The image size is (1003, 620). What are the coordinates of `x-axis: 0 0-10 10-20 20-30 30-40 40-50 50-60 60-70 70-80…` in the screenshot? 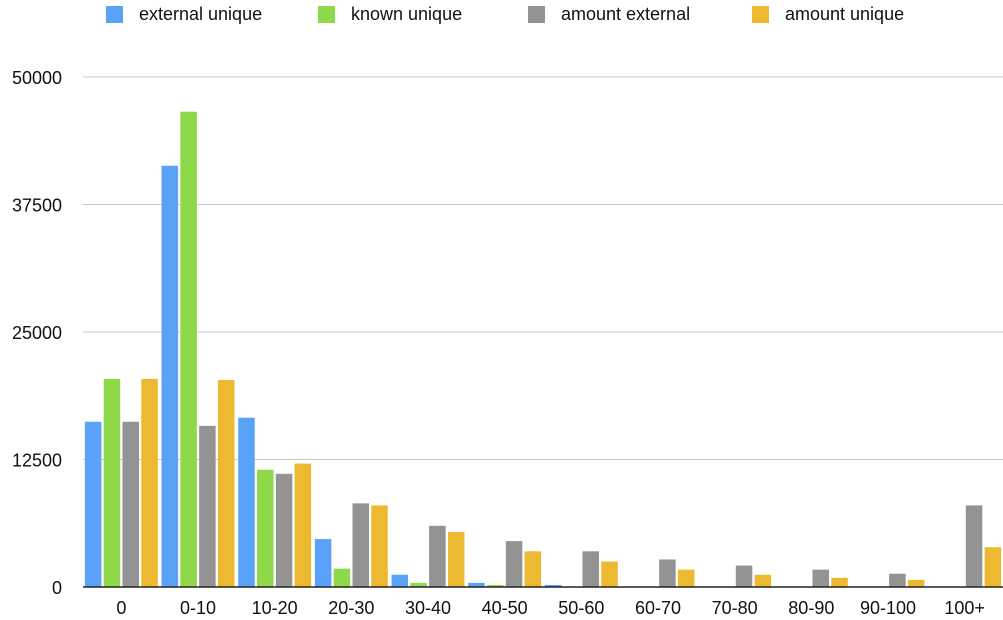 It's located at (543, 602).